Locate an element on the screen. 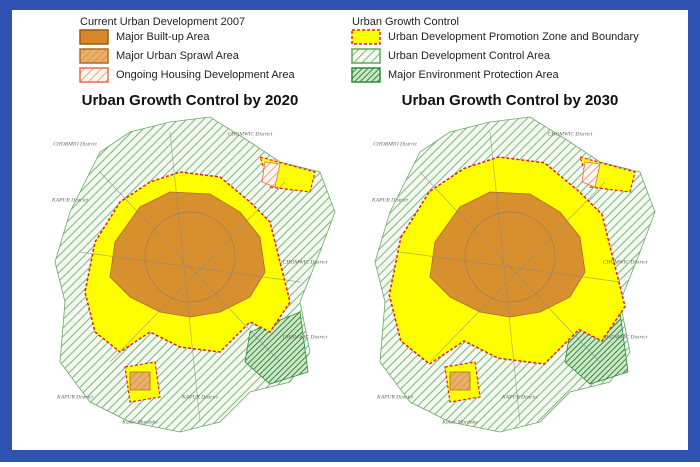 The height and width of the screenshot is (467, 700). legend-item: Major Built-up Area is located at coordinates (163, 37).